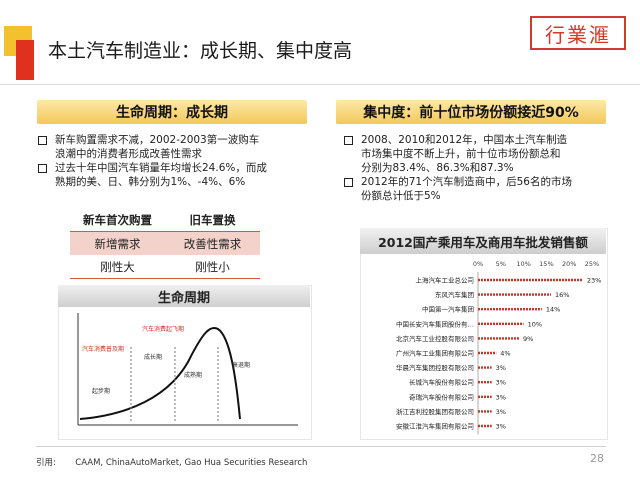 This screenshot has height=480, width=640. I want to click on category-label: 广州汽车工业集团有限公司, so click(435, 353).